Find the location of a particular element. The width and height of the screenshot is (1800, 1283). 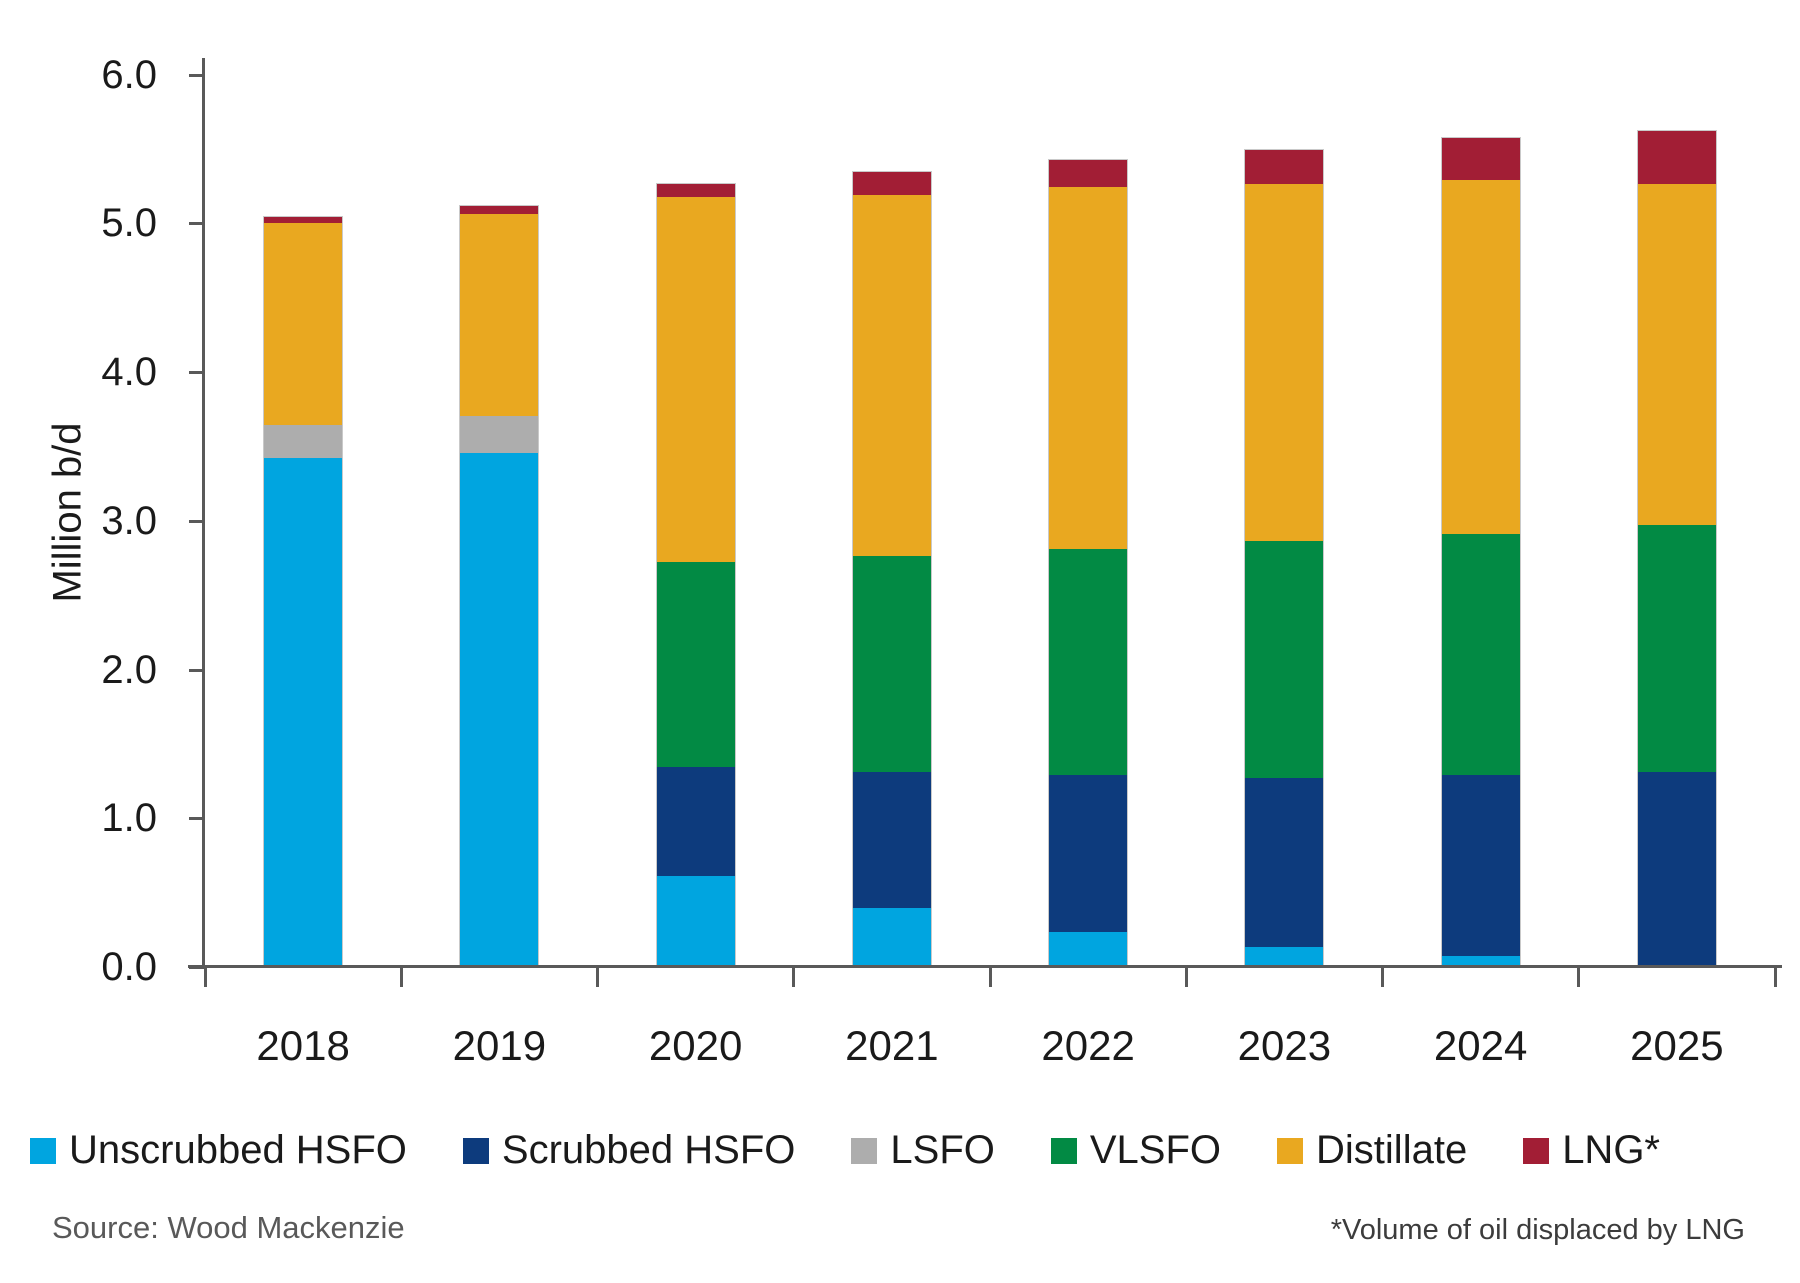

x-tick-label: 2022 is located at coordinates (1088, 1045).